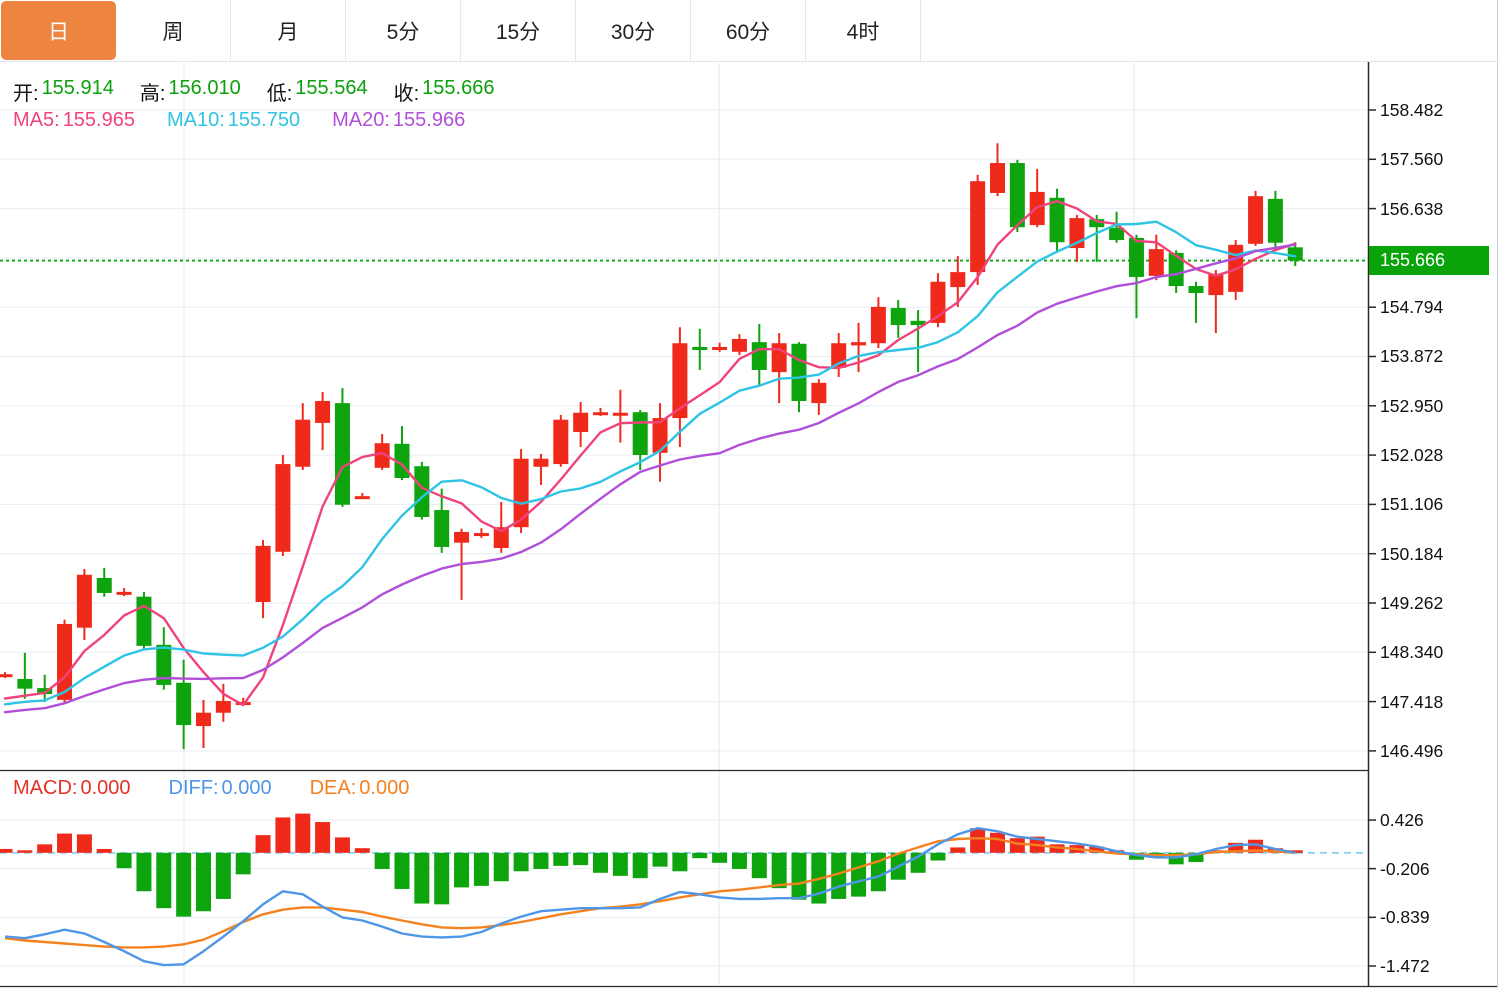 This screenshot has width=1498, height=988. Describe the element at coordinates (1405, 868) in the screenshot. I see `macd-axis-label: -0.206` at that location.